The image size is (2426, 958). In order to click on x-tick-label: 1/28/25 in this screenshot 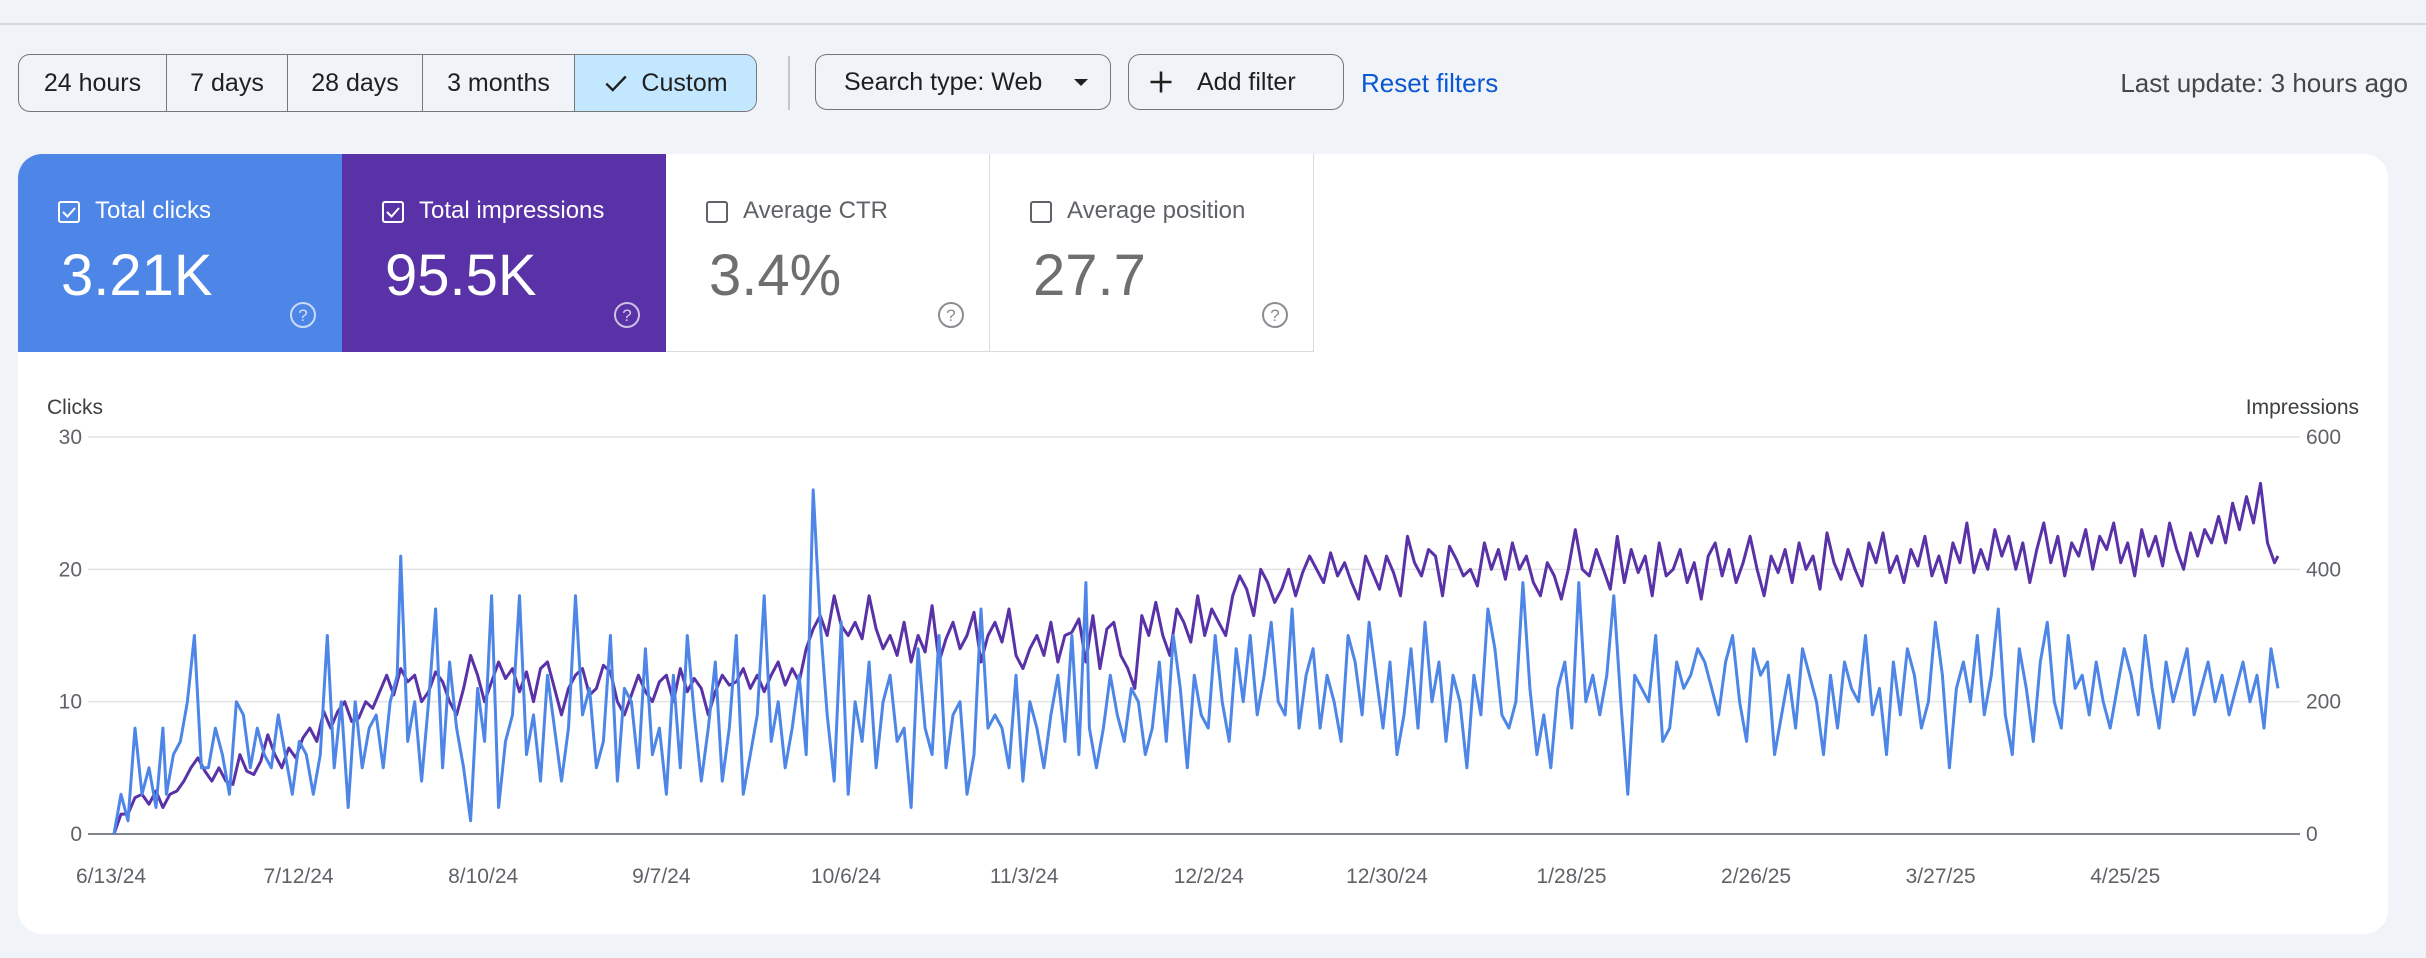, I will do `click(1571, 876)`.